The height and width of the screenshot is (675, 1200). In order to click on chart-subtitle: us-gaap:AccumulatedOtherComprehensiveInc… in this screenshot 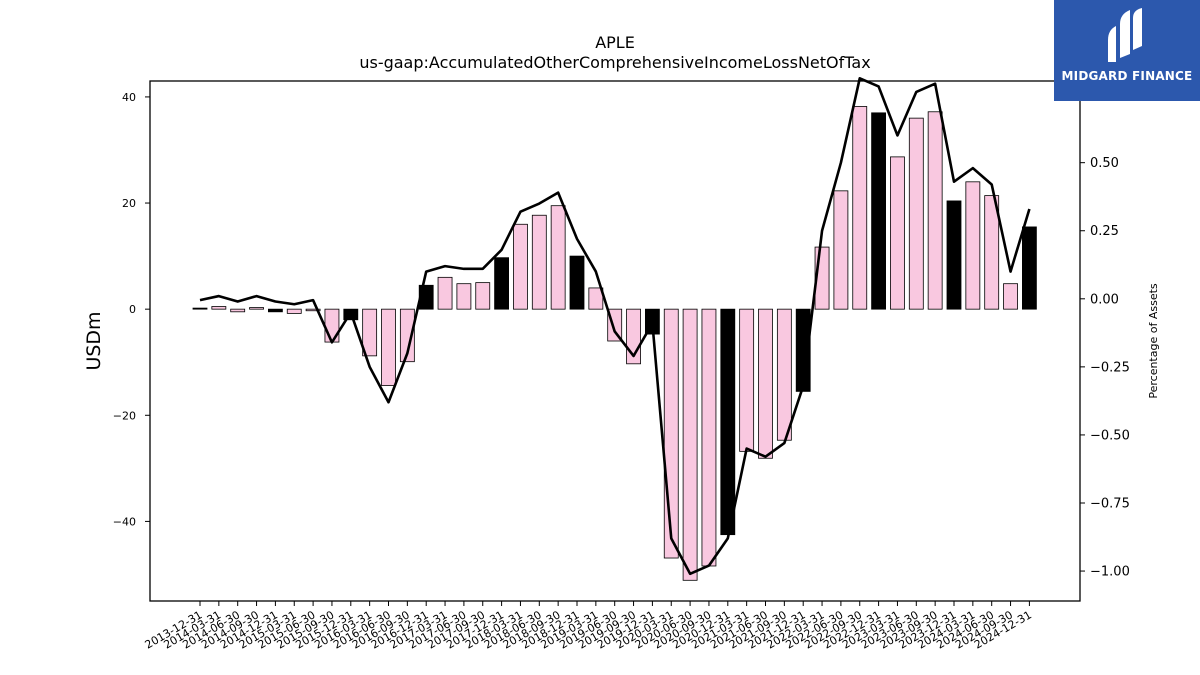, I will do `click(614, 62)`.